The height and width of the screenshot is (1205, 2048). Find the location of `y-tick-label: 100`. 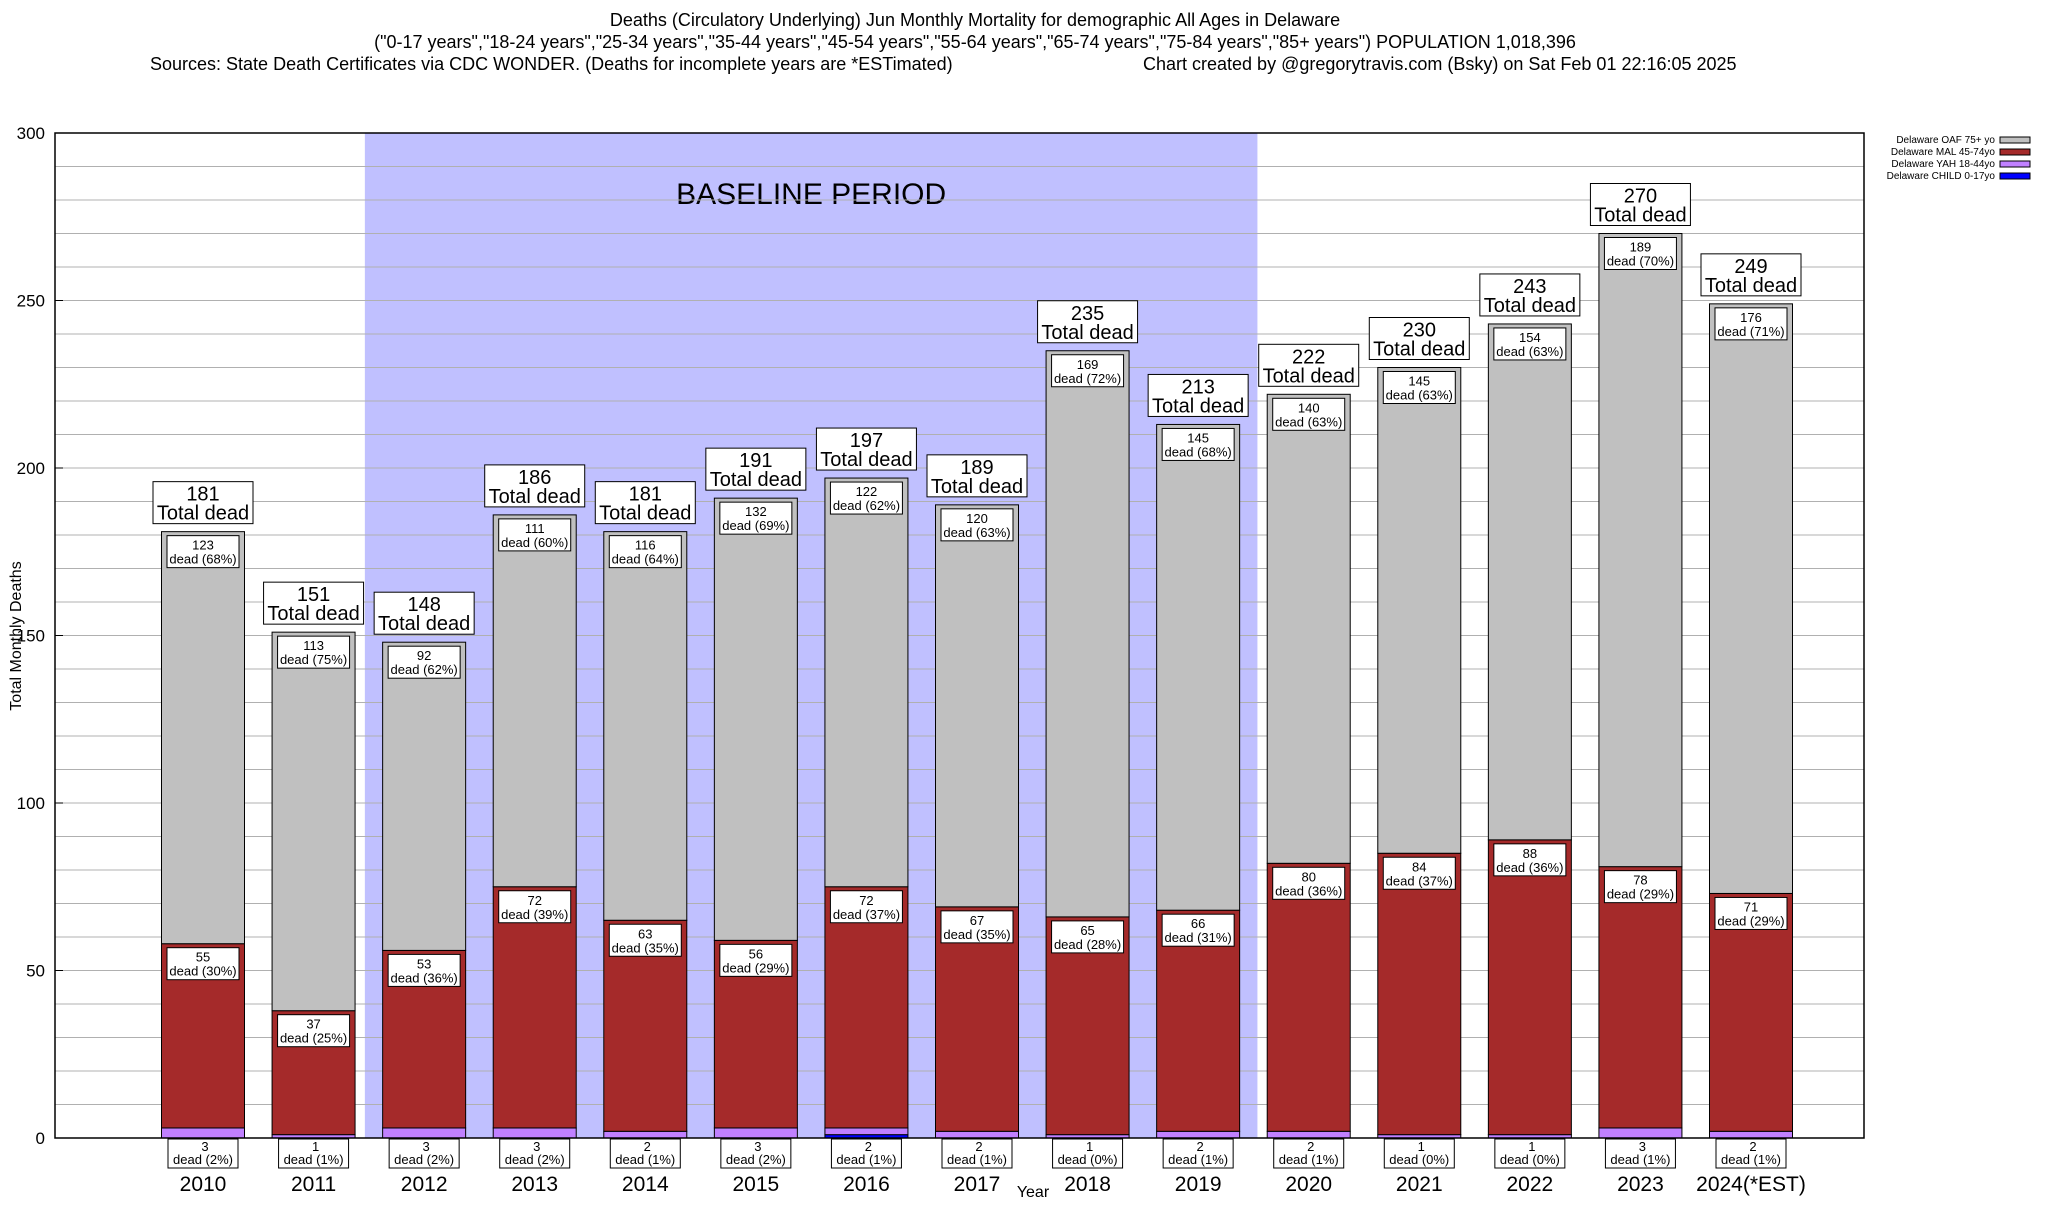

y-tick-label: 100 is located at coordinates (31, 803).